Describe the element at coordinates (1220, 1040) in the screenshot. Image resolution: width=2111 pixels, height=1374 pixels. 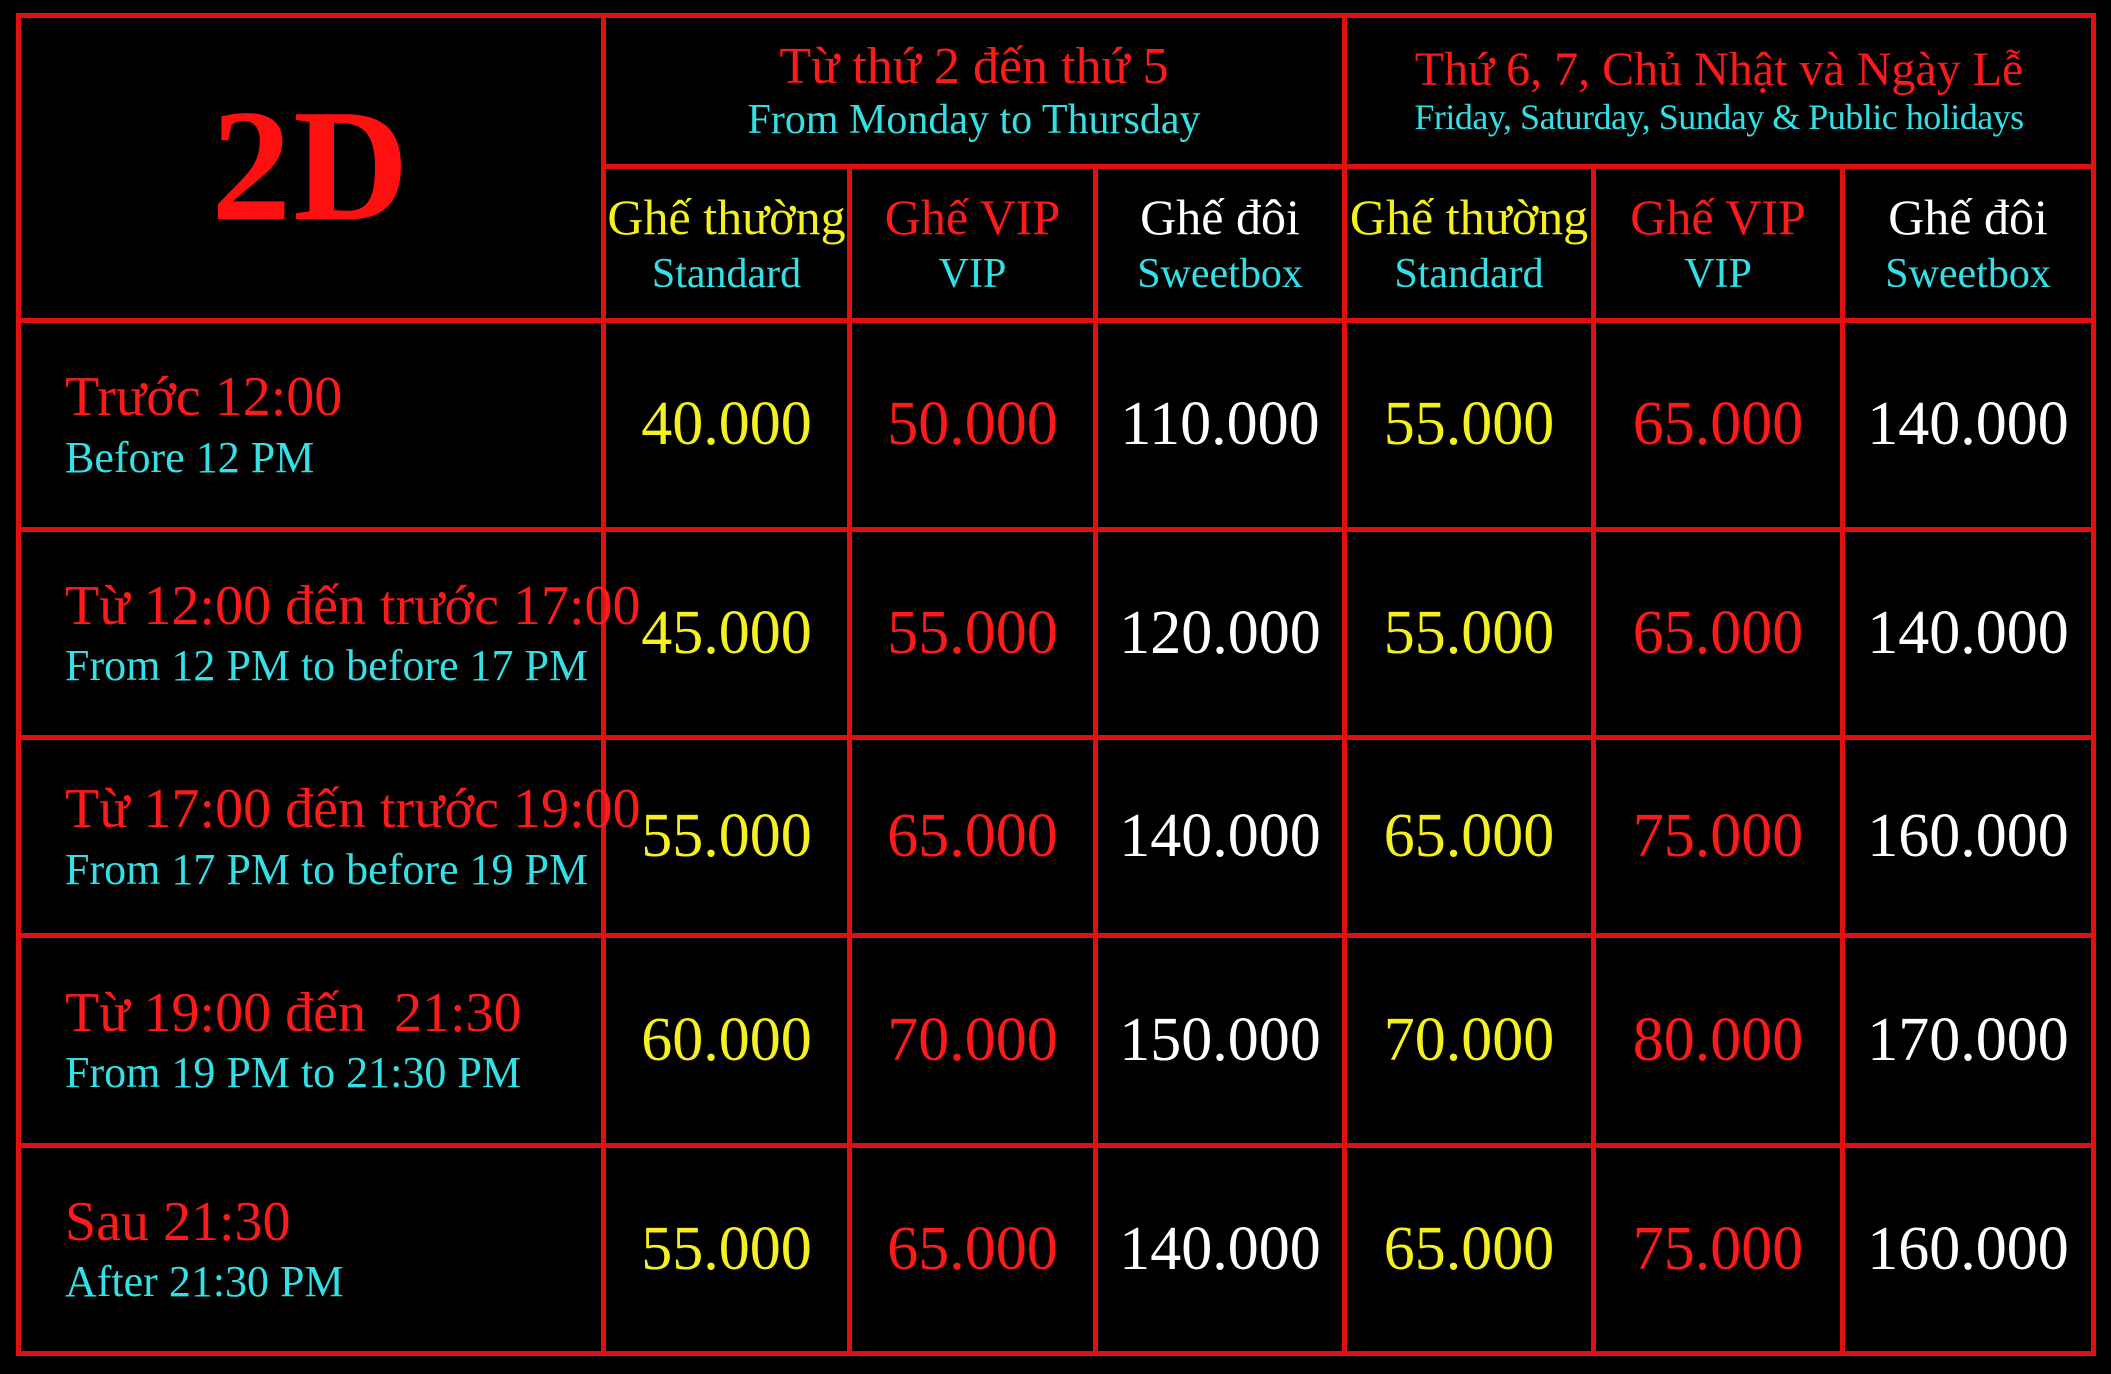
I see `price-sweetbox: 150.000` at that location.